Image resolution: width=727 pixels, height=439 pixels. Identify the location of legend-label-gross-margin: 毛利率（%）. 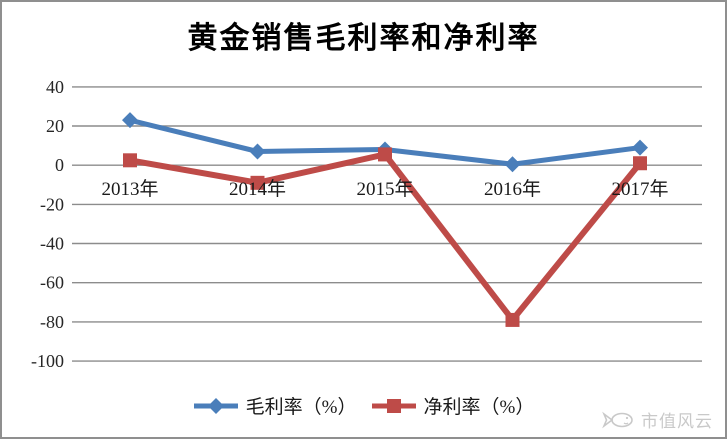
(301, 407).